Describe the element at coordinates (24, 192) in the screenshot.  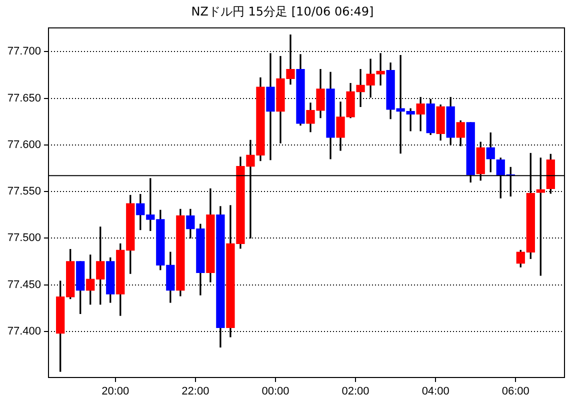
I see `y-tick-label: 77.550` at that location.